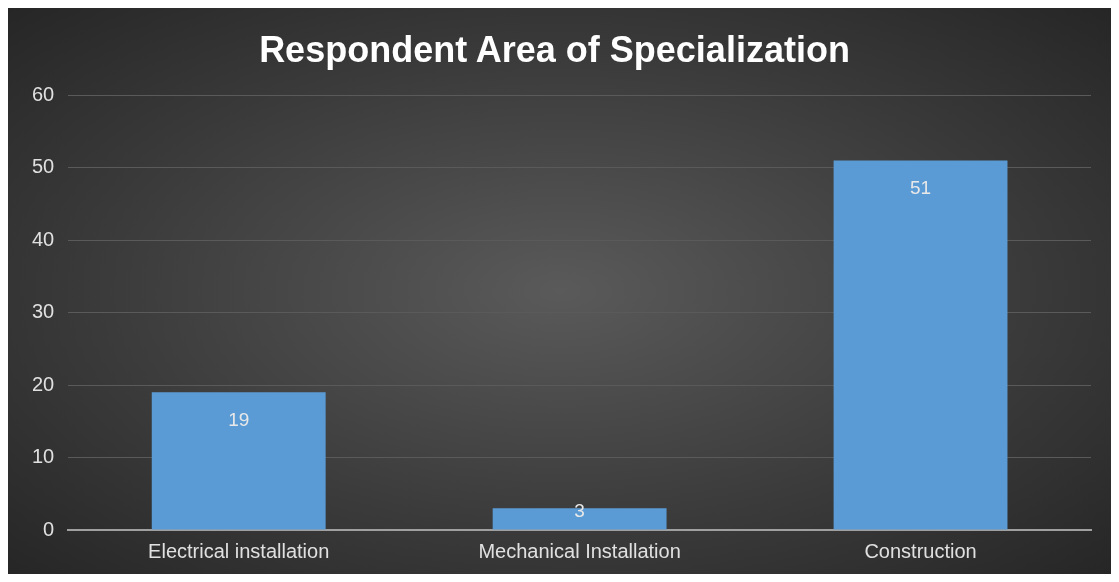  Describe the element at coordinates (43, 311) in the screenshot. I see `y-tick-label: 30` at that location.